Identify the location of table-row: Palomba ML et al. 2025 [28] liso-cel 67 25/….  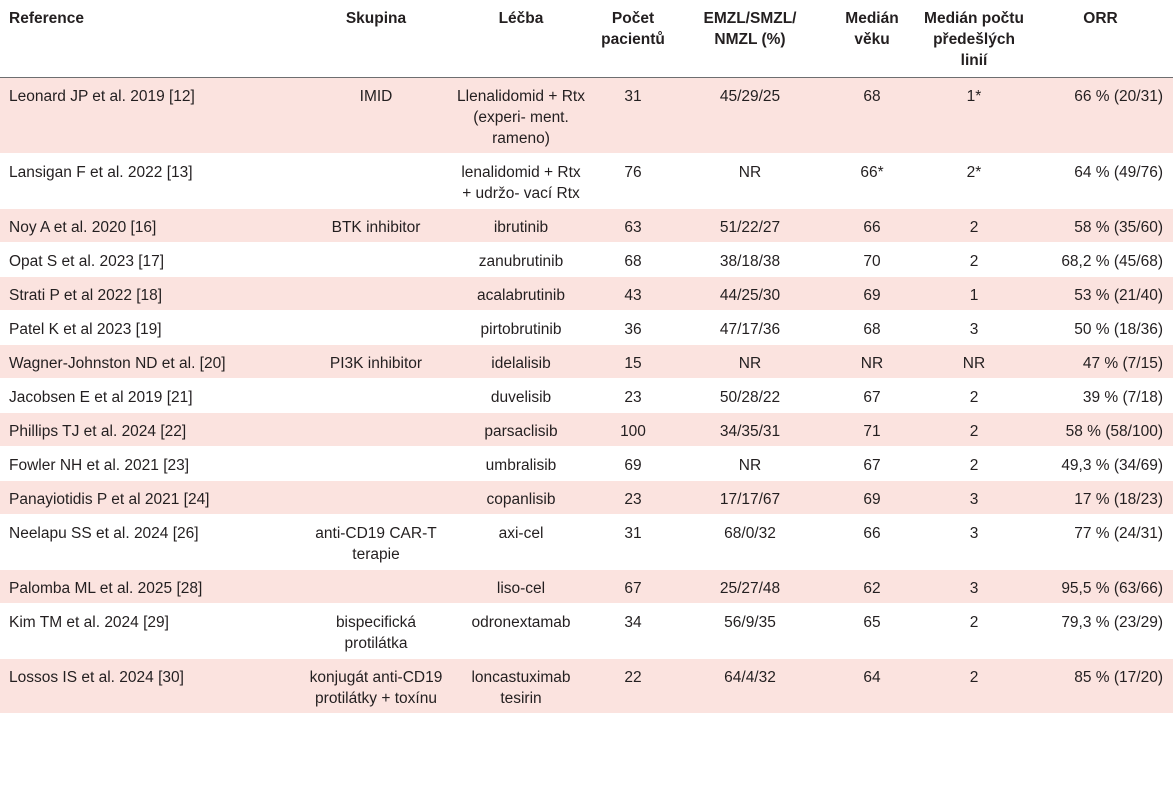
(586, 586).